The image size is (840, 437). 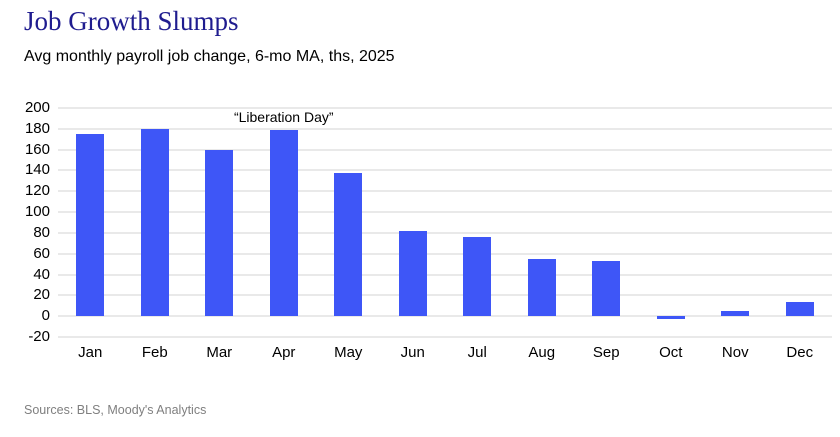 What do you see at coordinates (284, 352) in the screenshot?
I see `x-tick-label: Apr` at bounding box center [284, 352].